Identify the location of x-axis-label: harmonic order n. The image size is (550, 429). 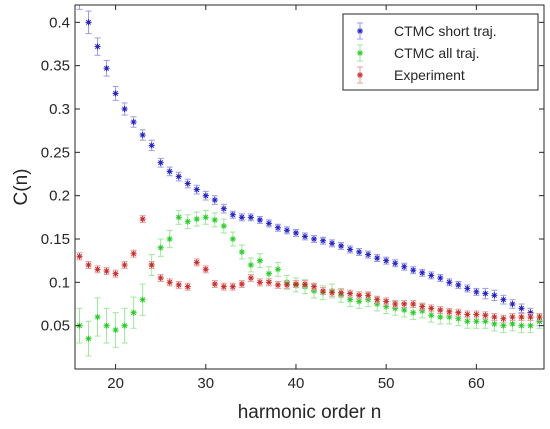
(310, 412).